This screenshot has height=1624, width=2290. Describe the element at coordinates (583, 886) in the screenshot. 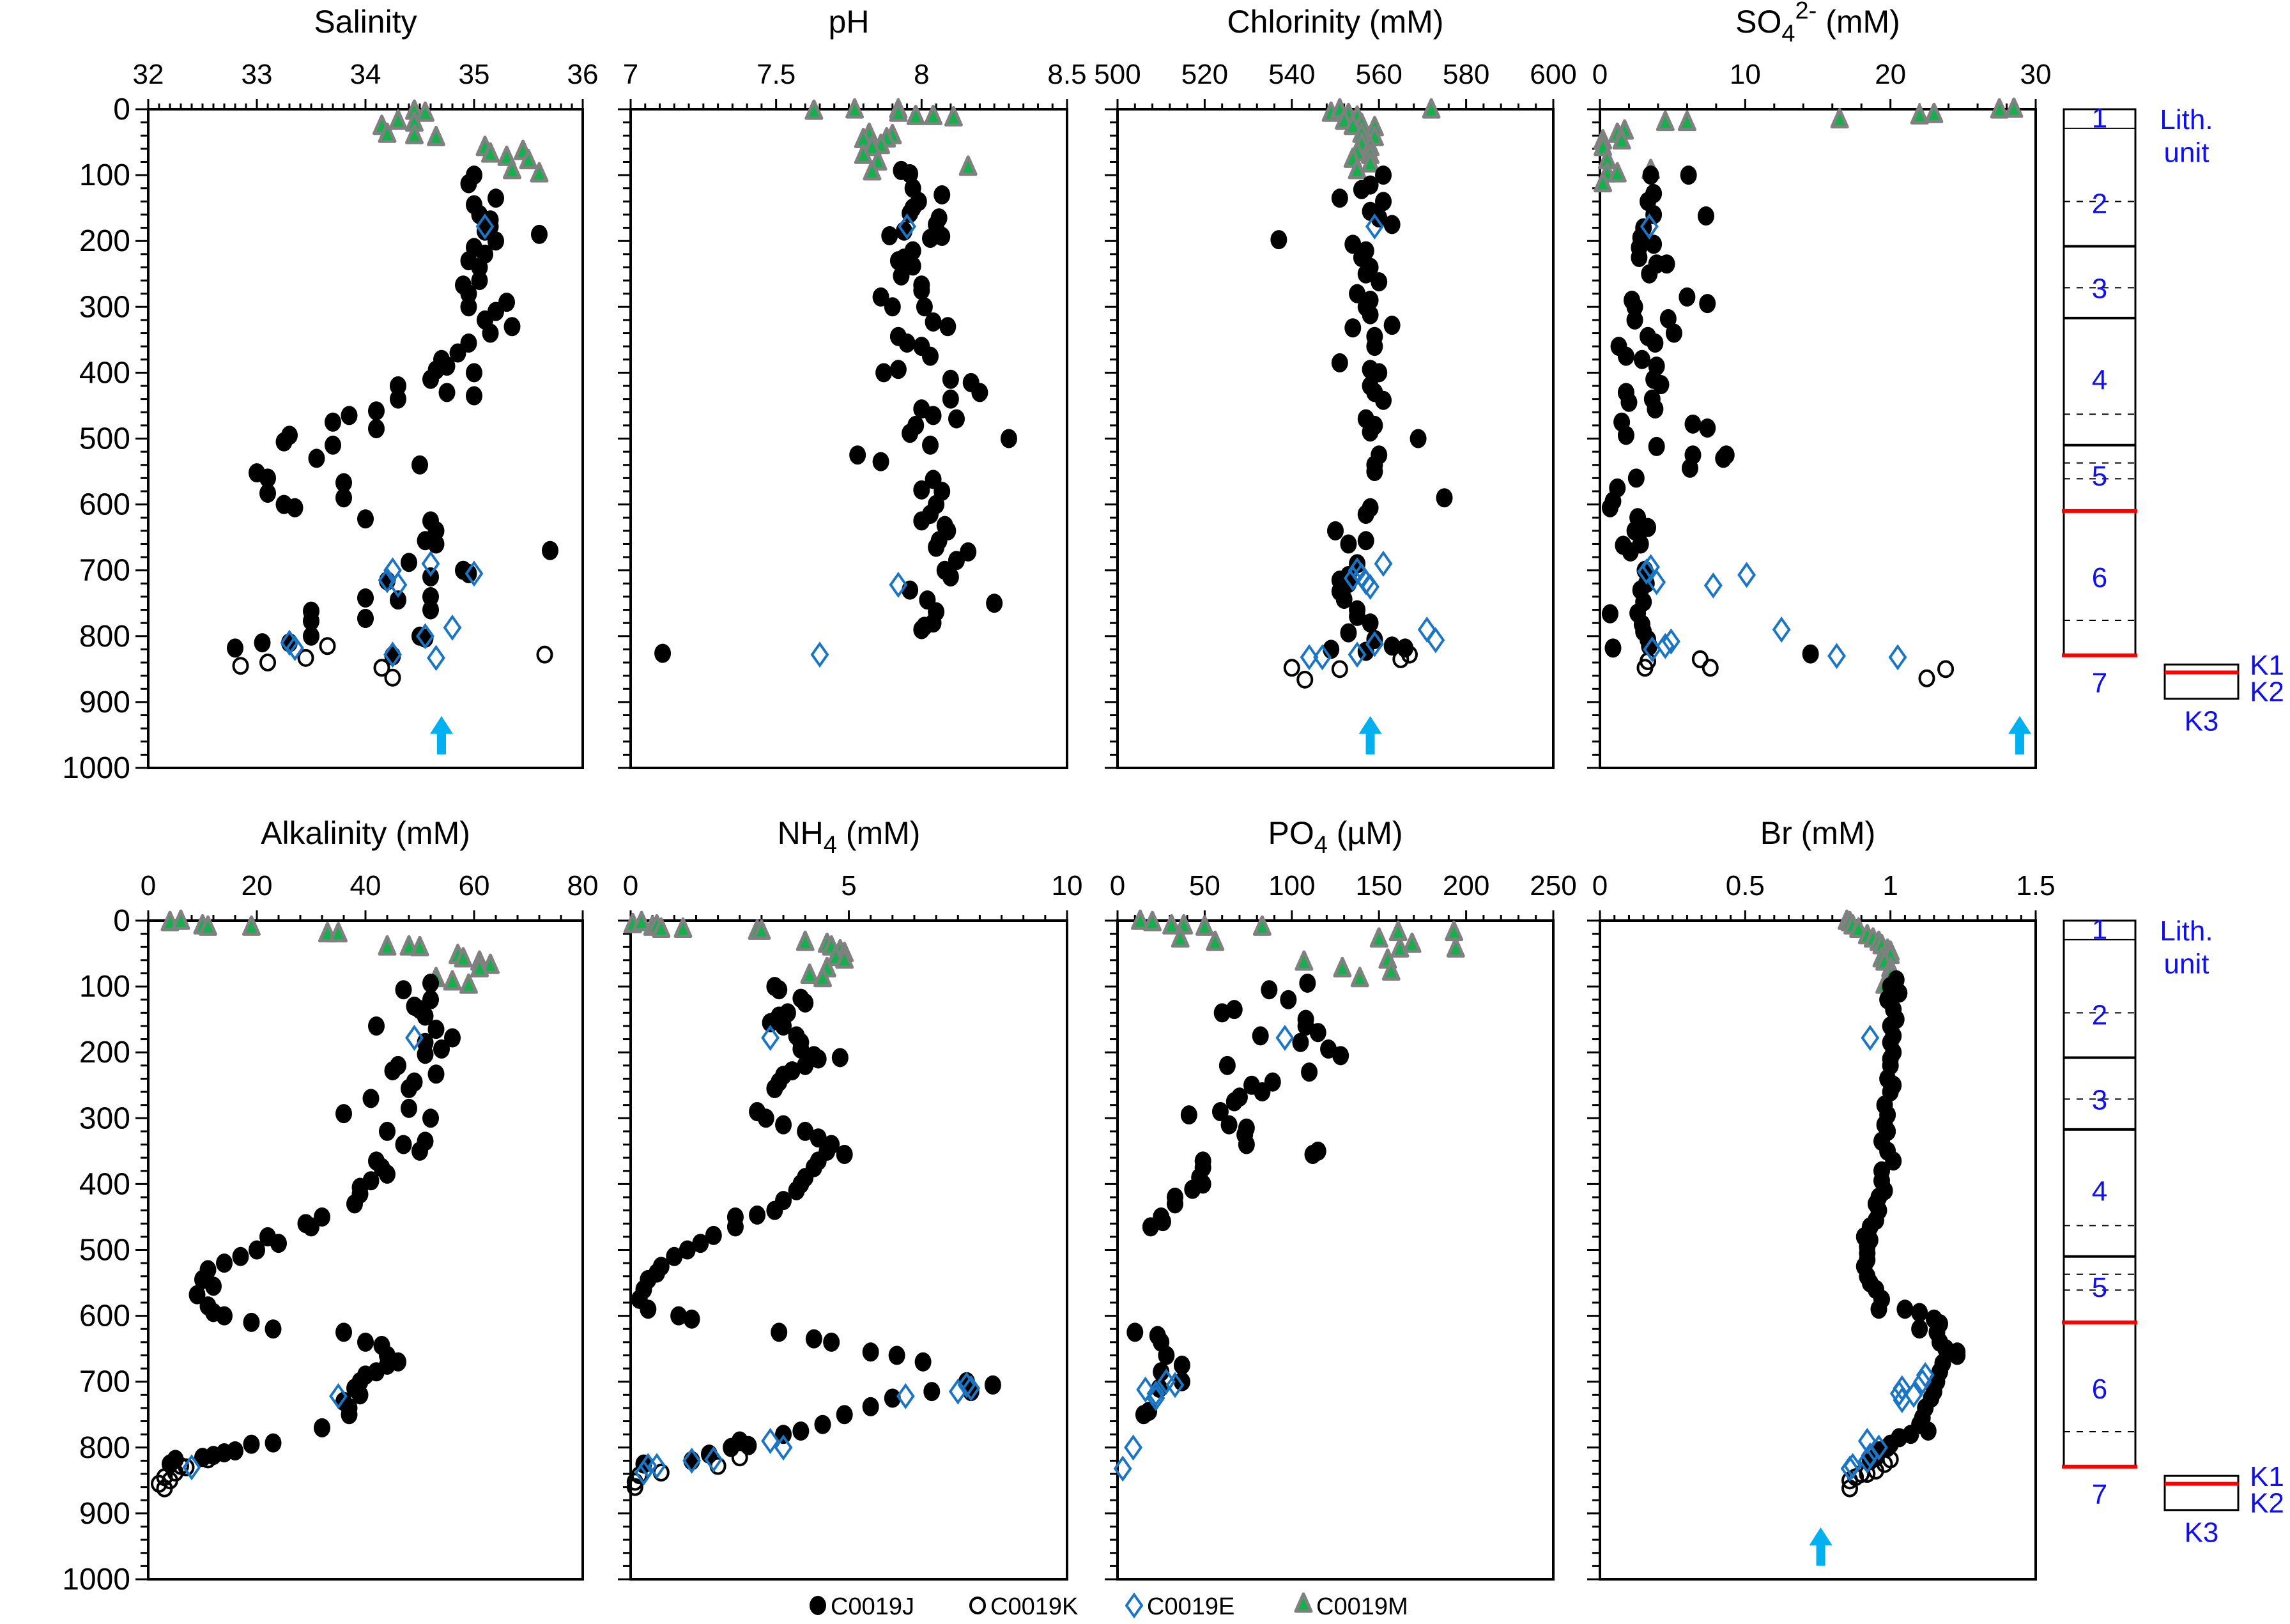

I see `x-tick-label: 80` at that location.